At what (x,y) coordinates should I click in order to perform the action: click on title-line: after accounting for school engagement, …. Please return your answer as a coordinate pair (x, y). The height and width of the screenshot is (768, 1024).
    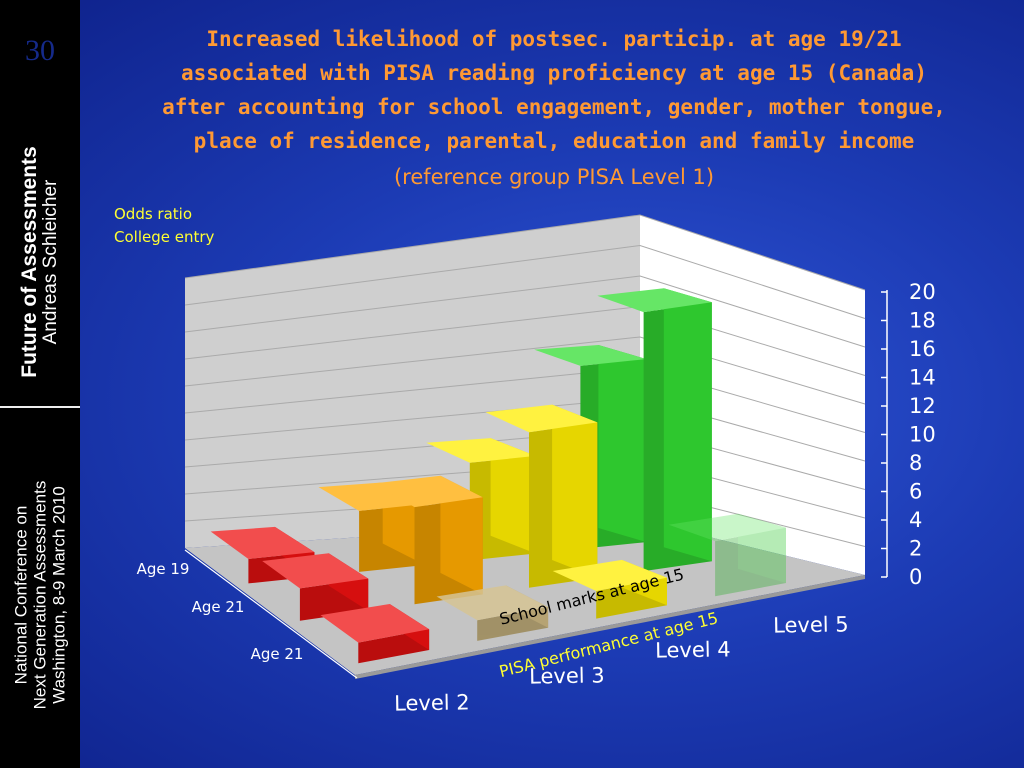
    Looking at the image, I should click on (554, 107).